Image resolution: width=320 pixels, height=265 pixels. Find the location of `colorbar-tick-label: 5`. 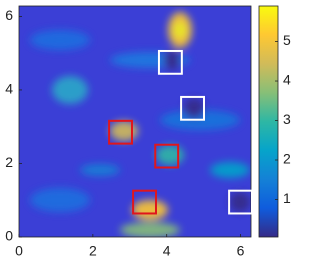

colorbar-tick-label: 5 is located at coordinates (287, 40).